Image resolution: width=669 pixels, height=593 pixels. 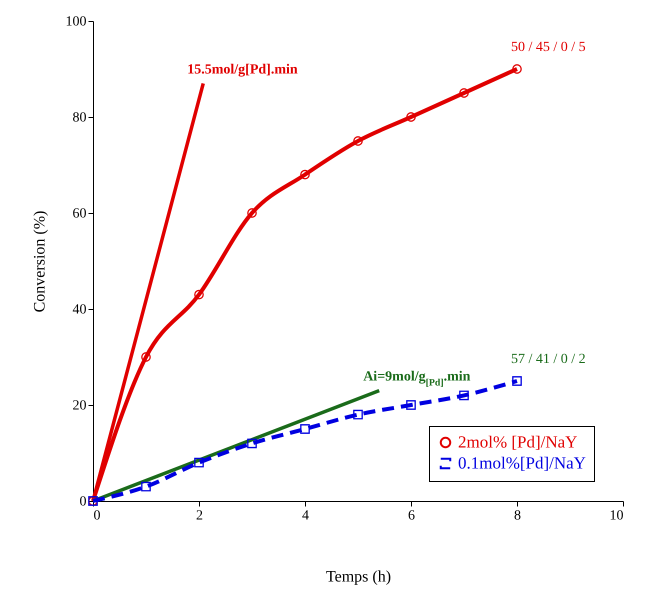 I want to click on y-tick-label: 0, so click(x=83, y=502).